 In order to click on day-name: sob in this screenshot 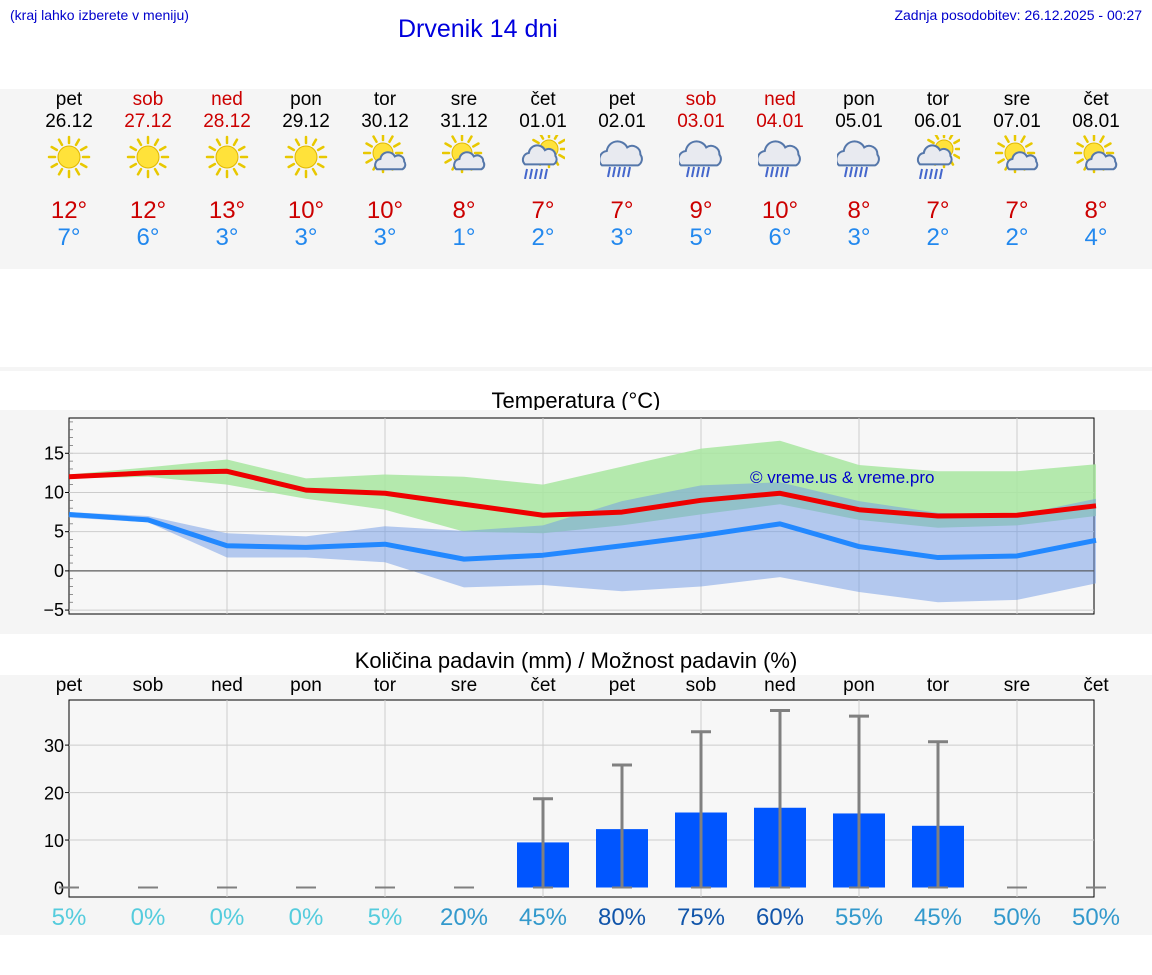, I will do `click(148, 99)`.